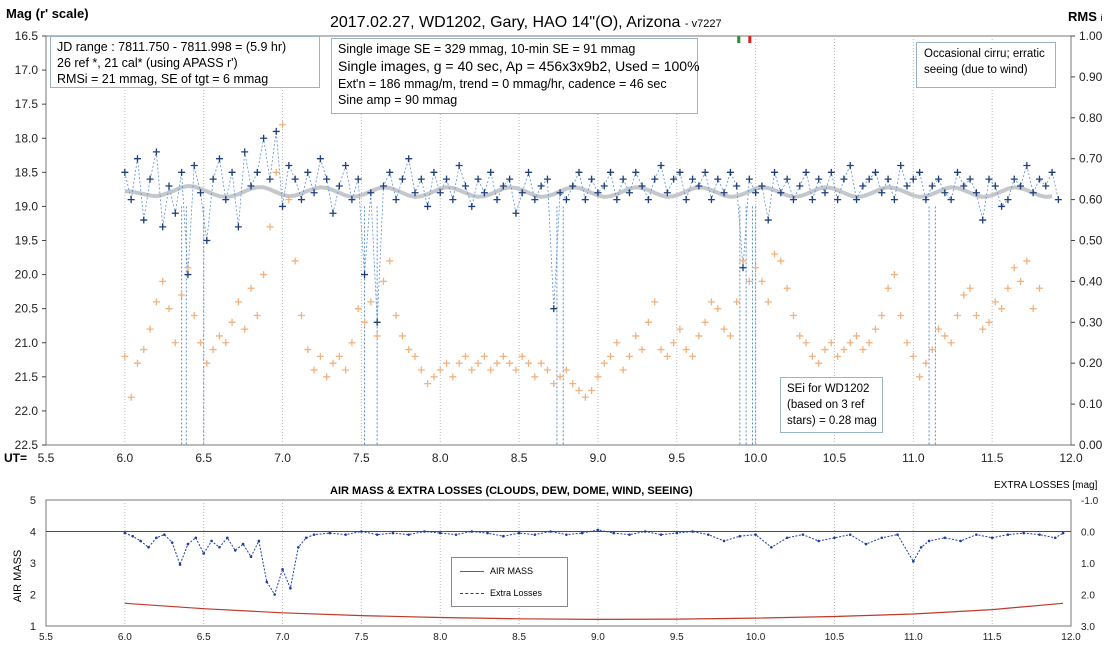 This screenshot has width=1110, height=647. Describe the element at coordinates (598, 458) in the screenshot. I see `top-x-tick-label: 9.0` at that location.